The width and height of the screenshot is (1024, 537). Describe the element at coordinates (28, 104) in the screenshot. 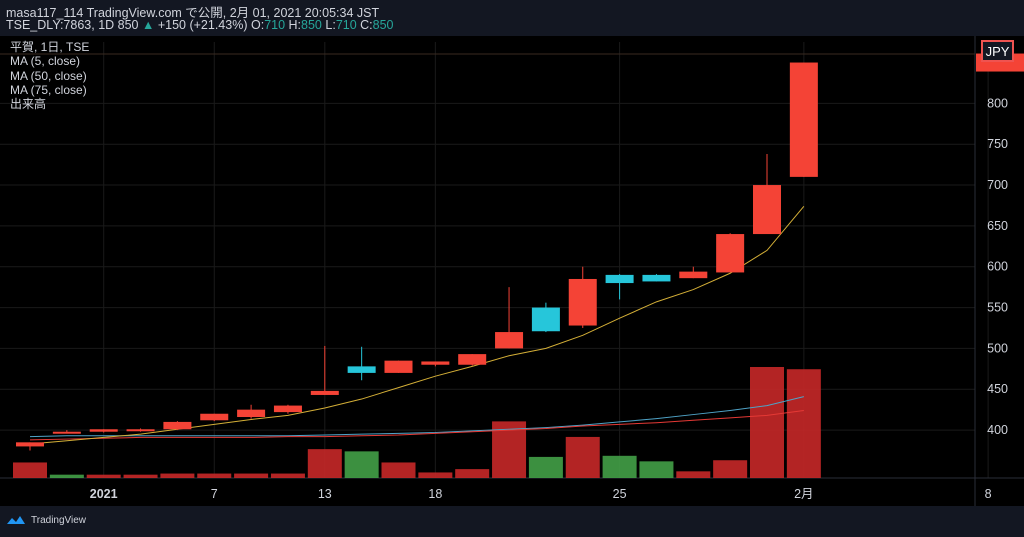

I see `legend-volume: 出来高` at that location.